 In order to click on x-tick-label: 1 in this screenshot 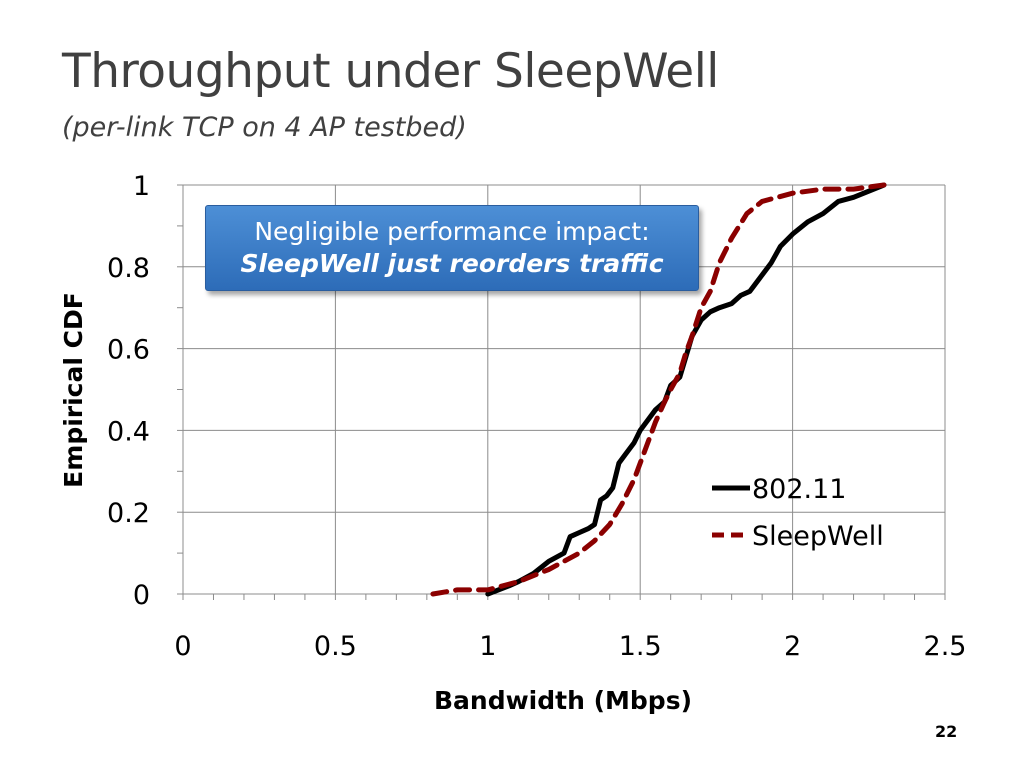, I will do `click(487, 646)`.